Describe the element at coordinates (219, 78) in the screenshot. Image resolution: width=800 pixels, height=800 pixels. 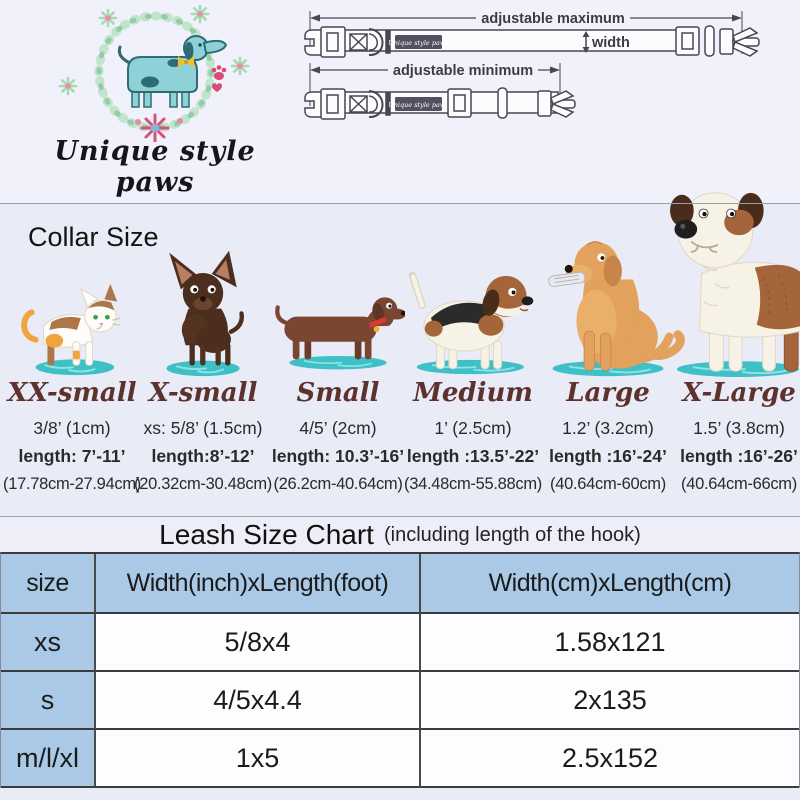
I see `paw-heart-icon` at that location.